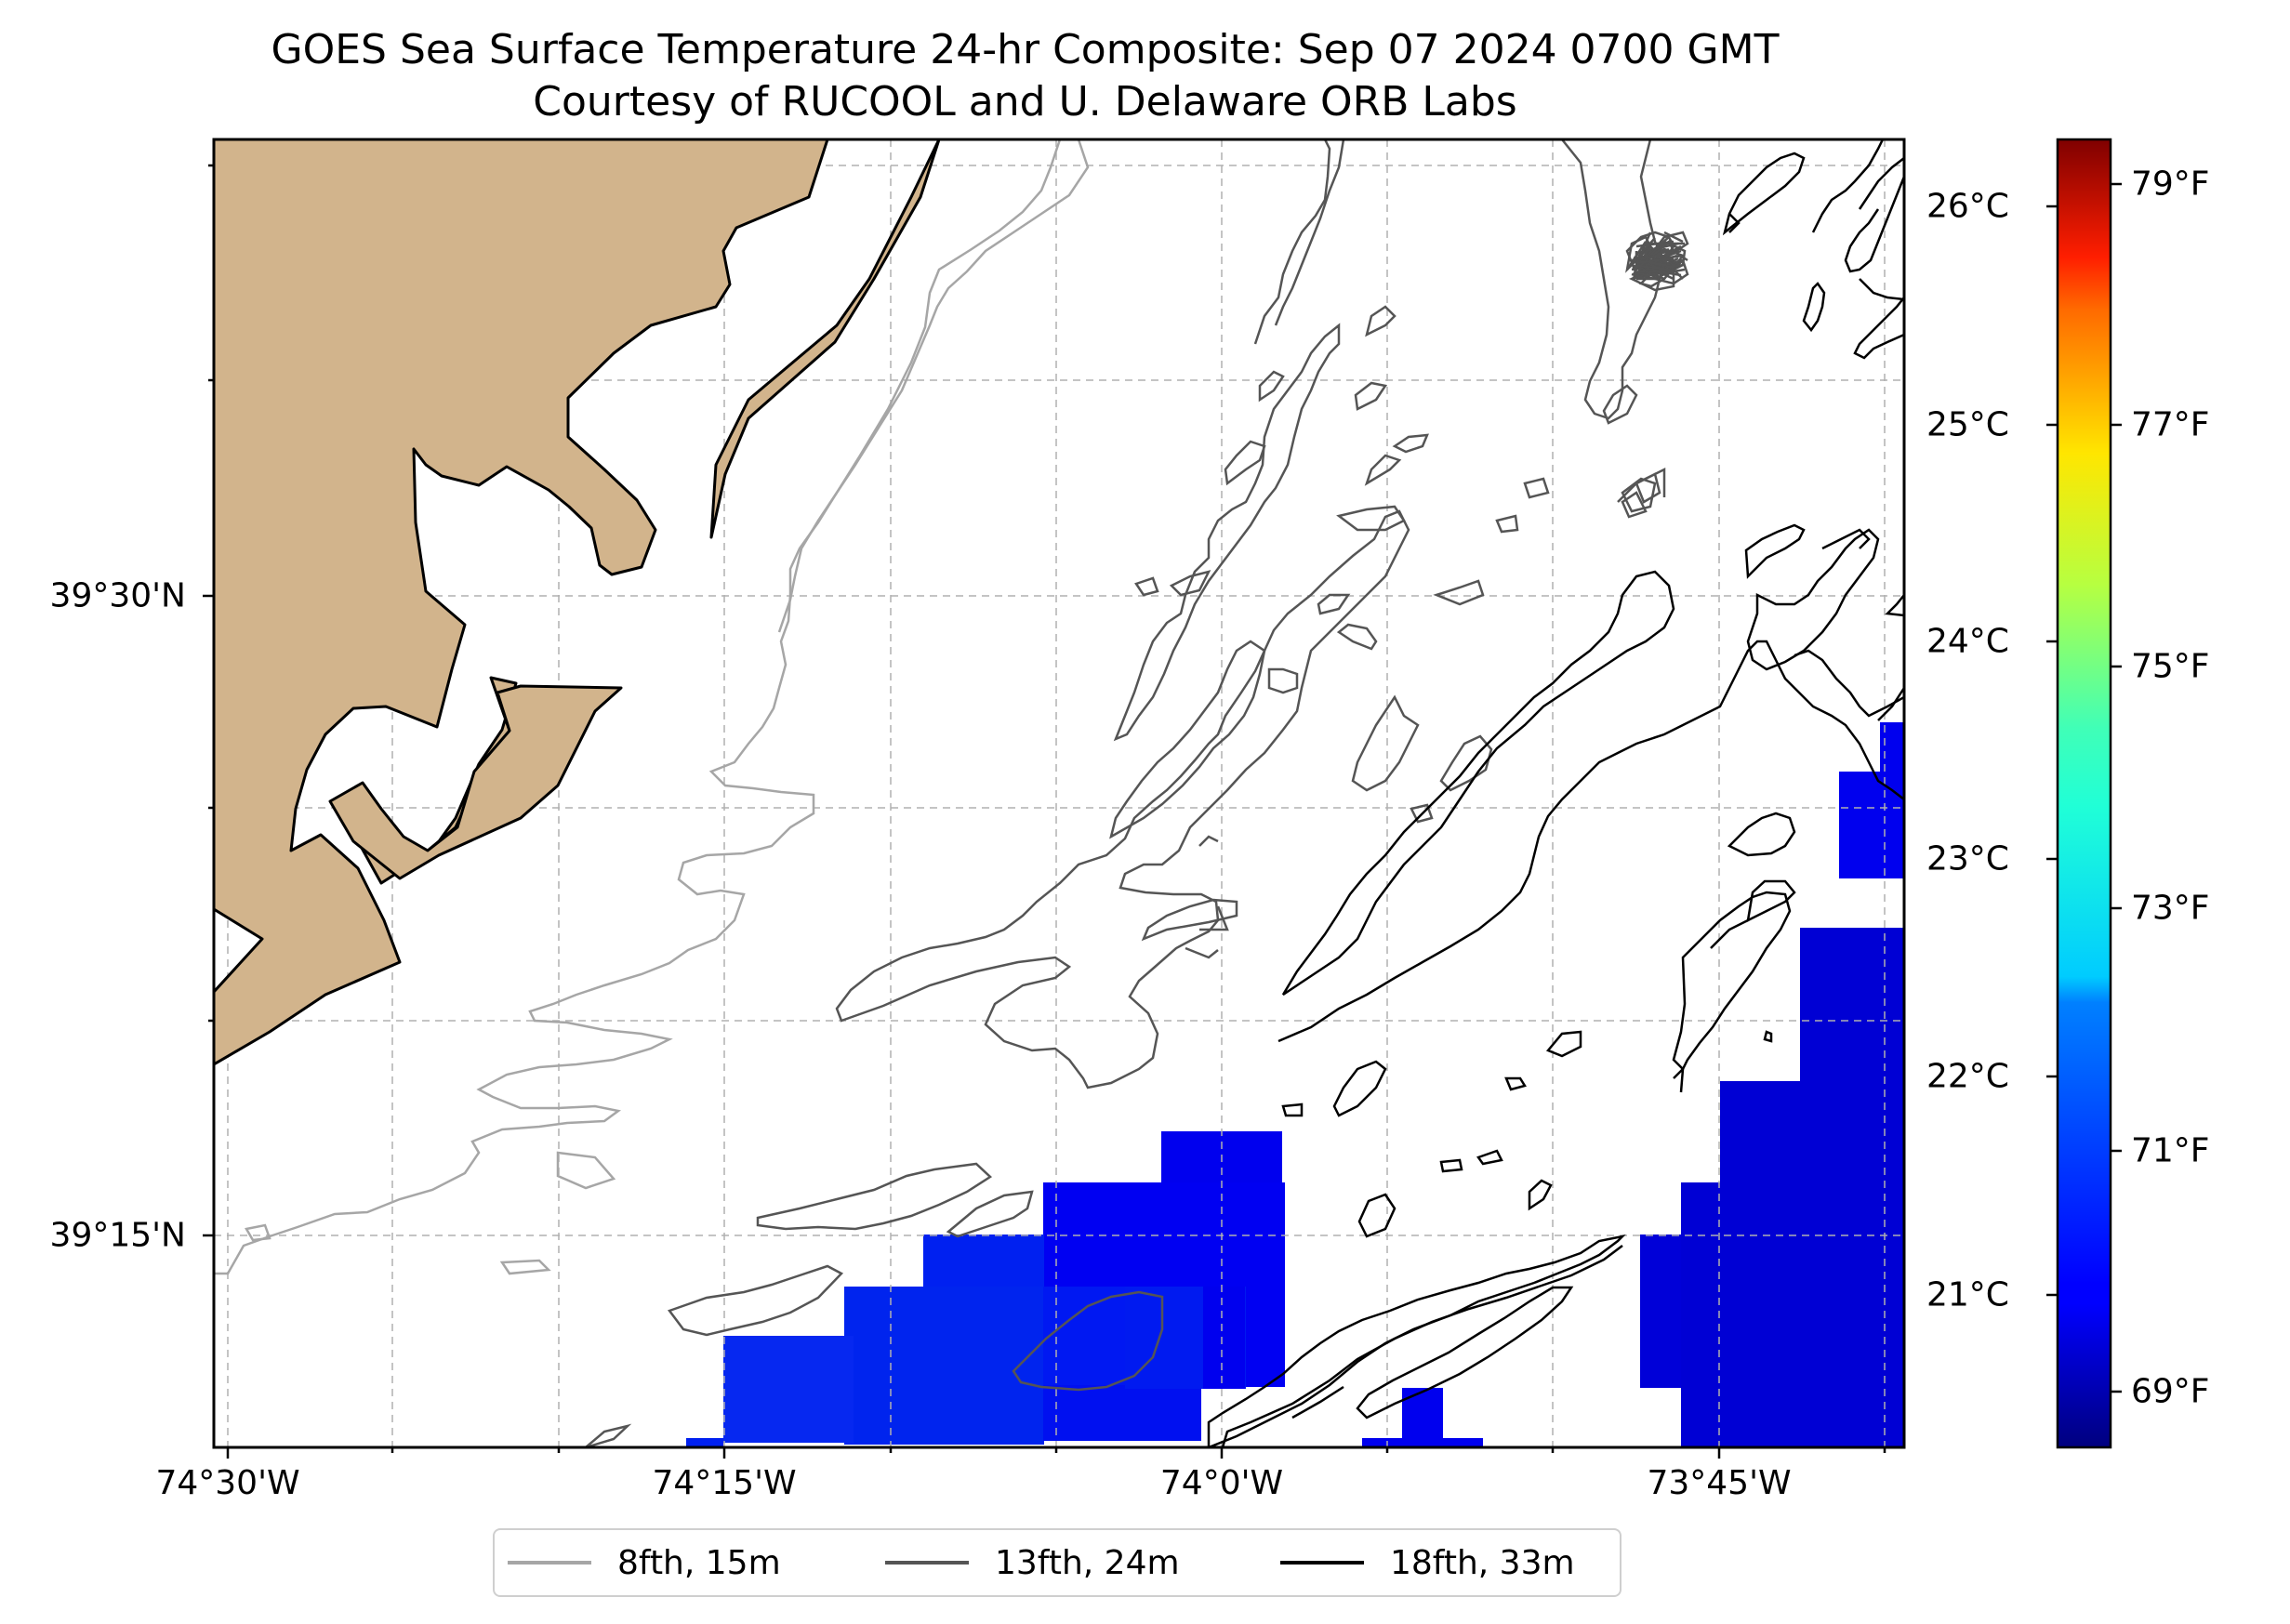  What do you see at coordinates (2170, 425) in the screenshot?
I see `colorbar-fahrenheit-label: 77°F` at bounding box center [2170, 425].